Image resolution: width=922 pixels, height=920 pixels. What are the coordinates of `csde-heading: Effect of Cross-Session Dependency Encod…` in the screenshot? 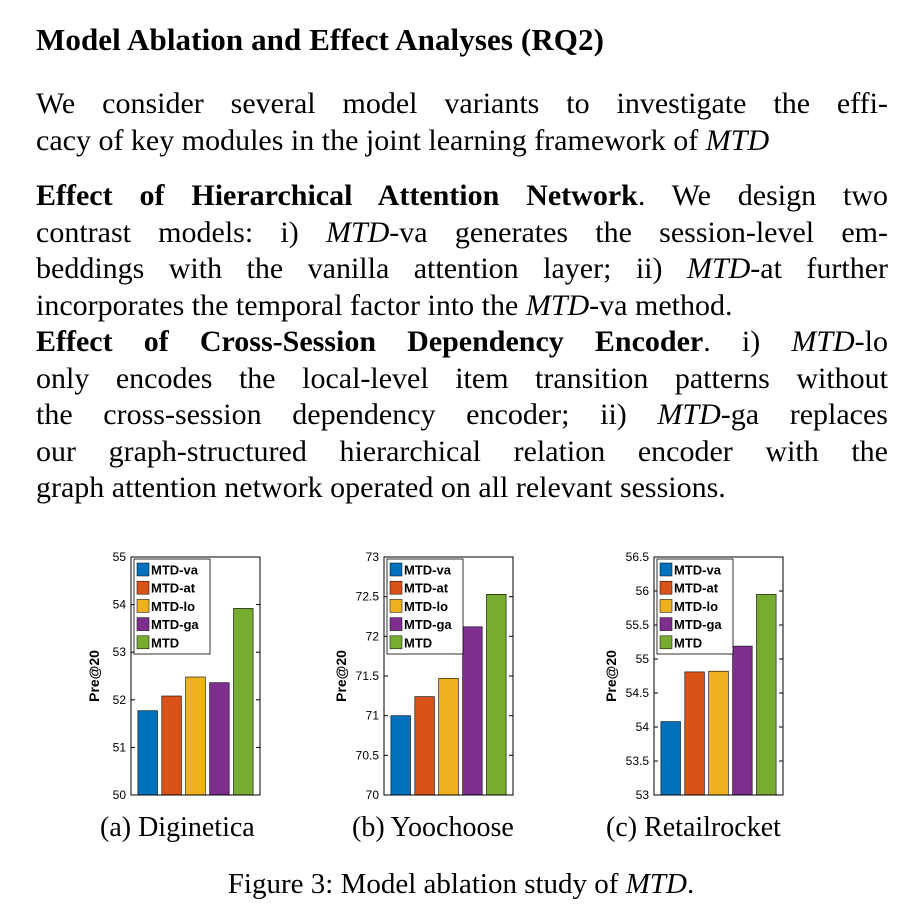 It's located at (370, 341).